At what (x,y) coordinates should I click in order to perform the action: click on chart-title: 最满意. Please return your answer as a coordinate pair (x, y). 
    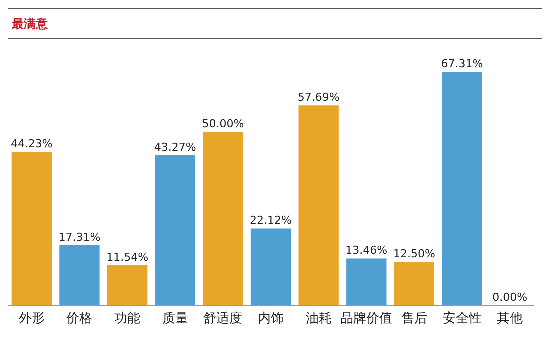
    Looking at the image, I should click on (30, 24).